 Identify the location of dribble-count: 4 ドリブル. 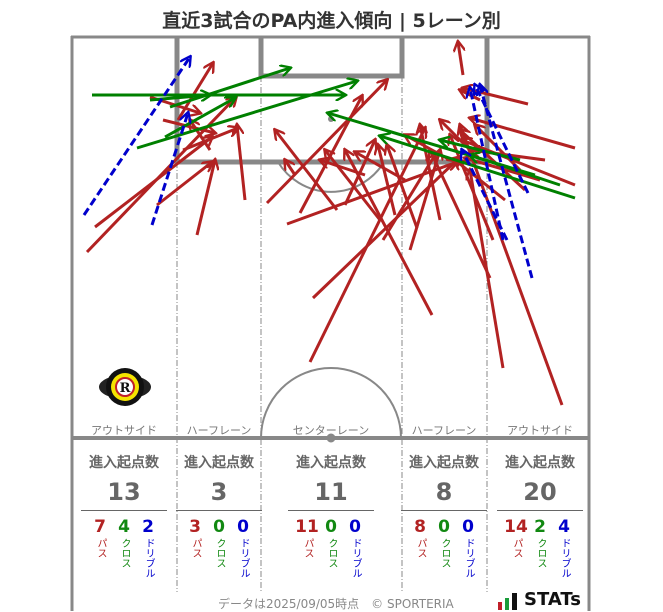
(564, 547).